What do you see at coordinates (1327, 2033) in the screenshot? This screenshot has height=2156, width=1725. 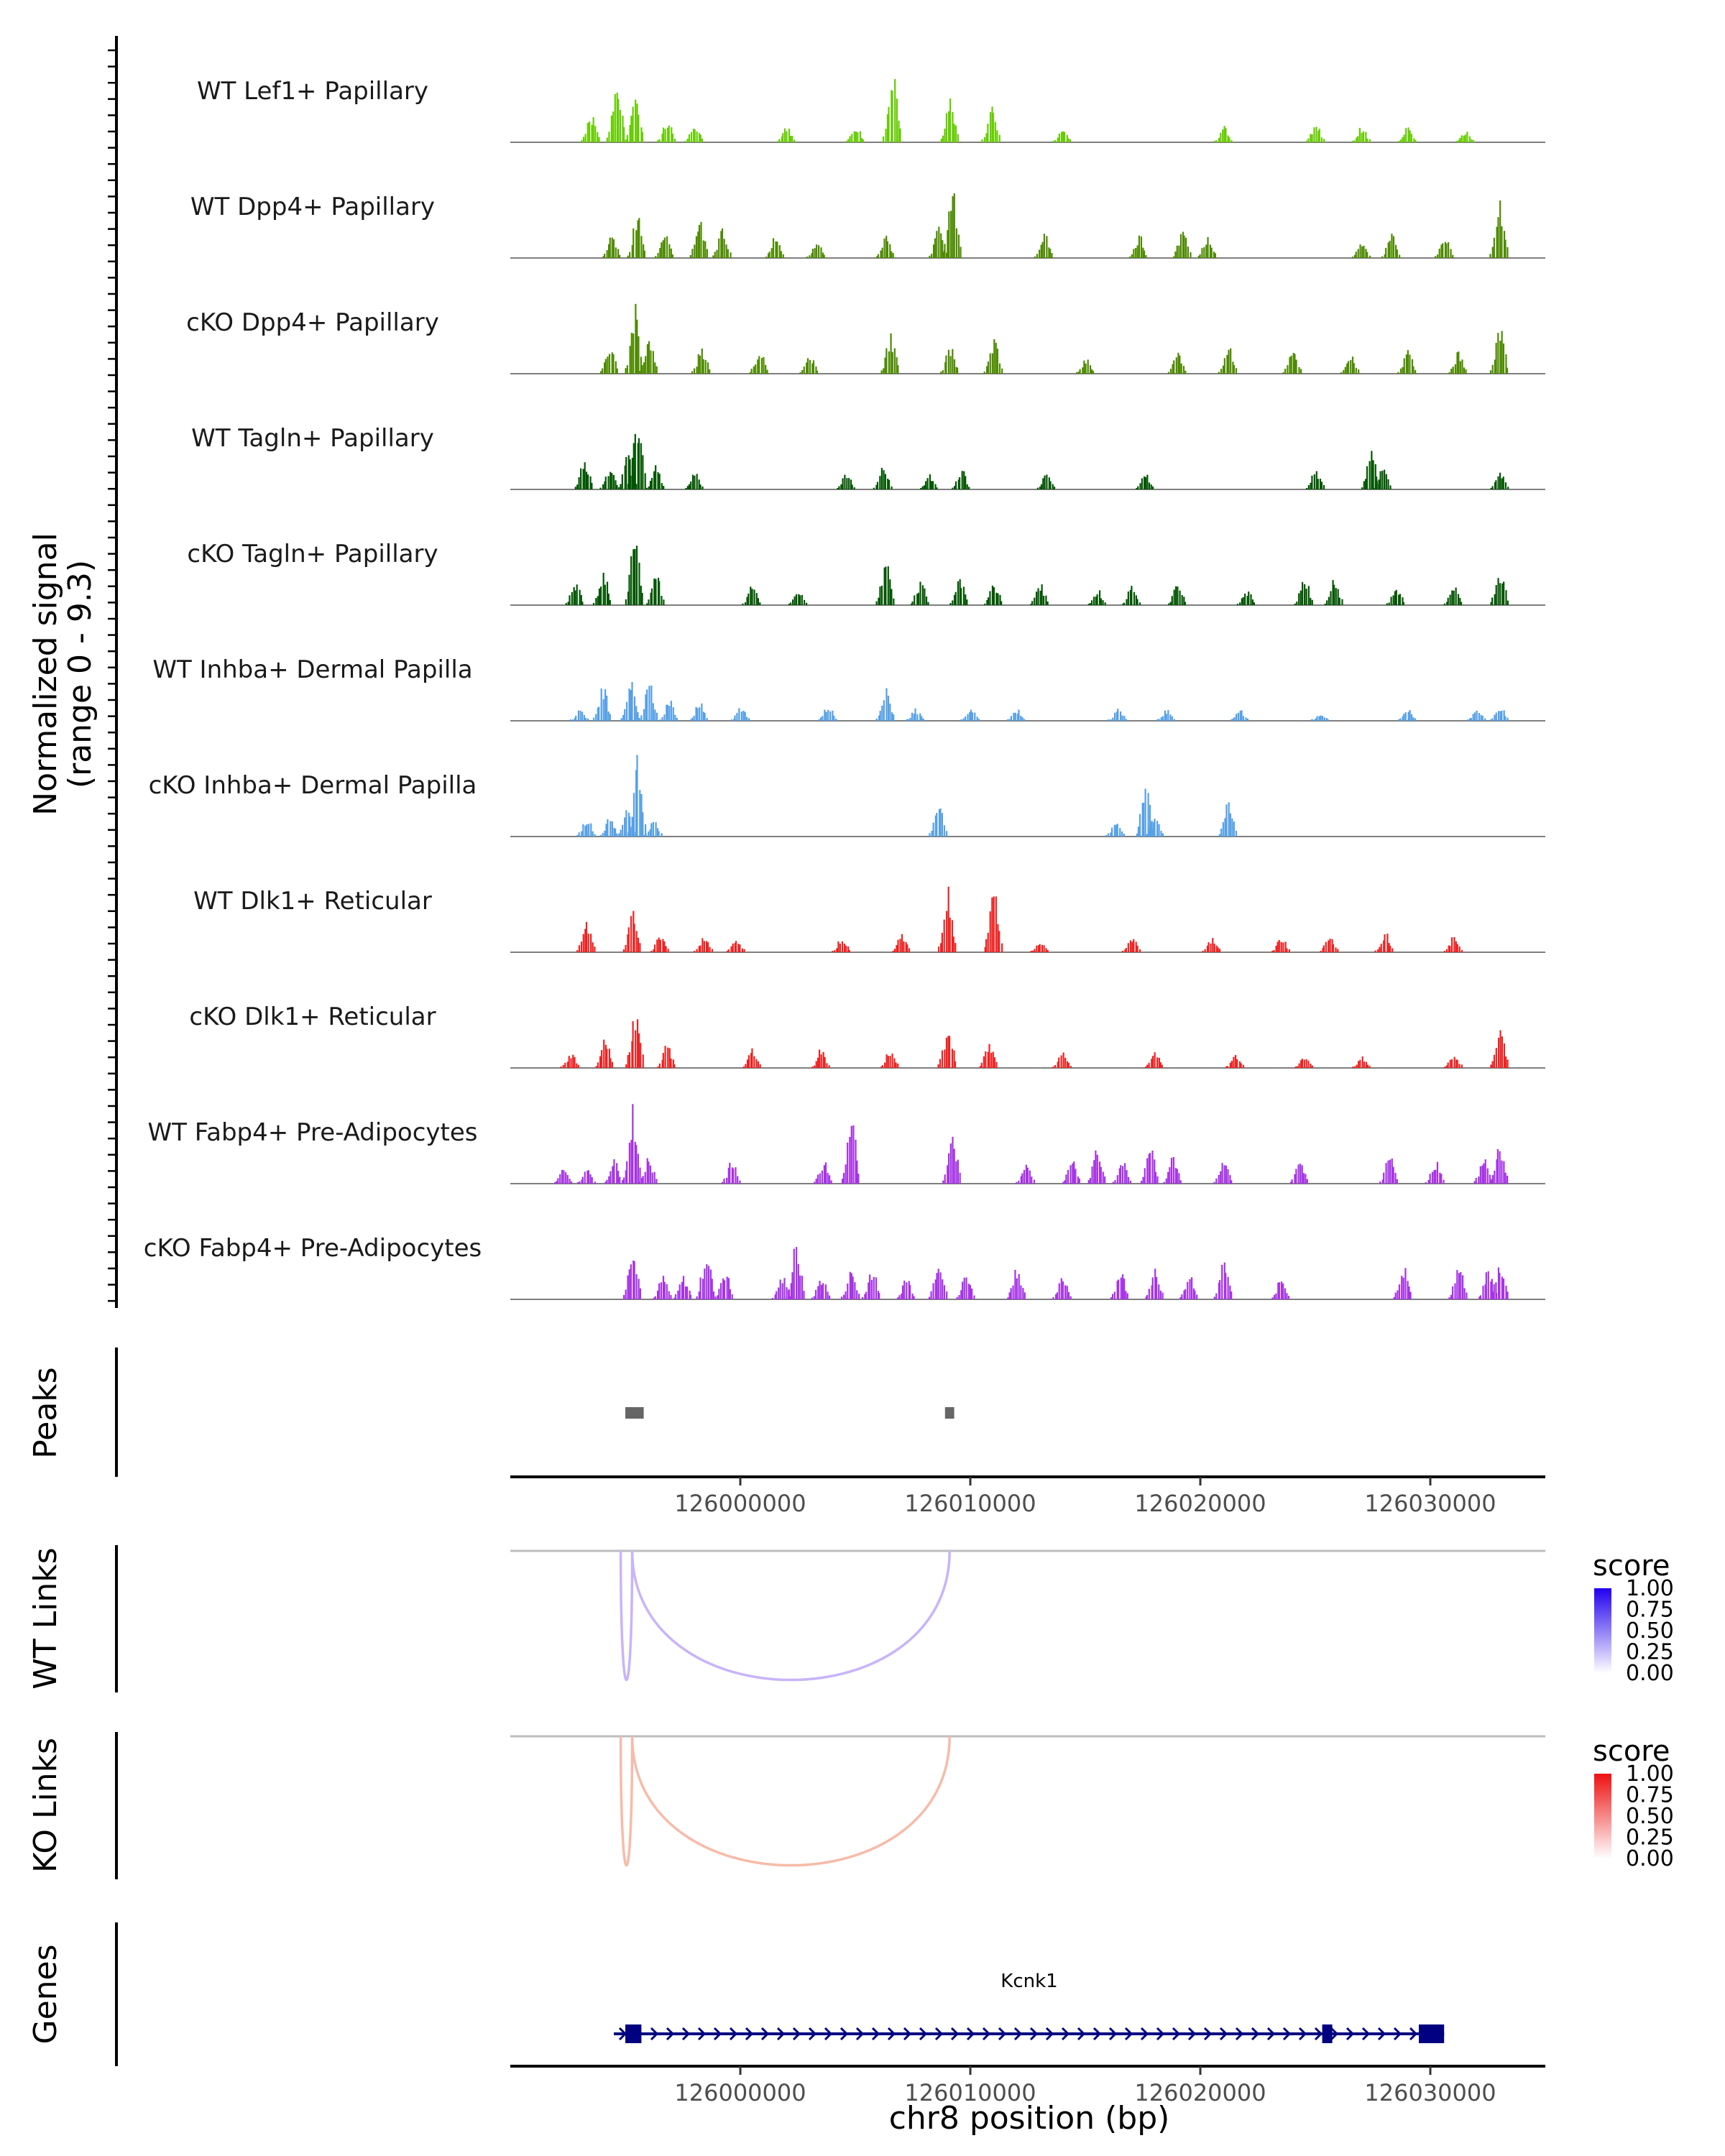 I see `gene-exon` at bounding box center [1327, 2033].